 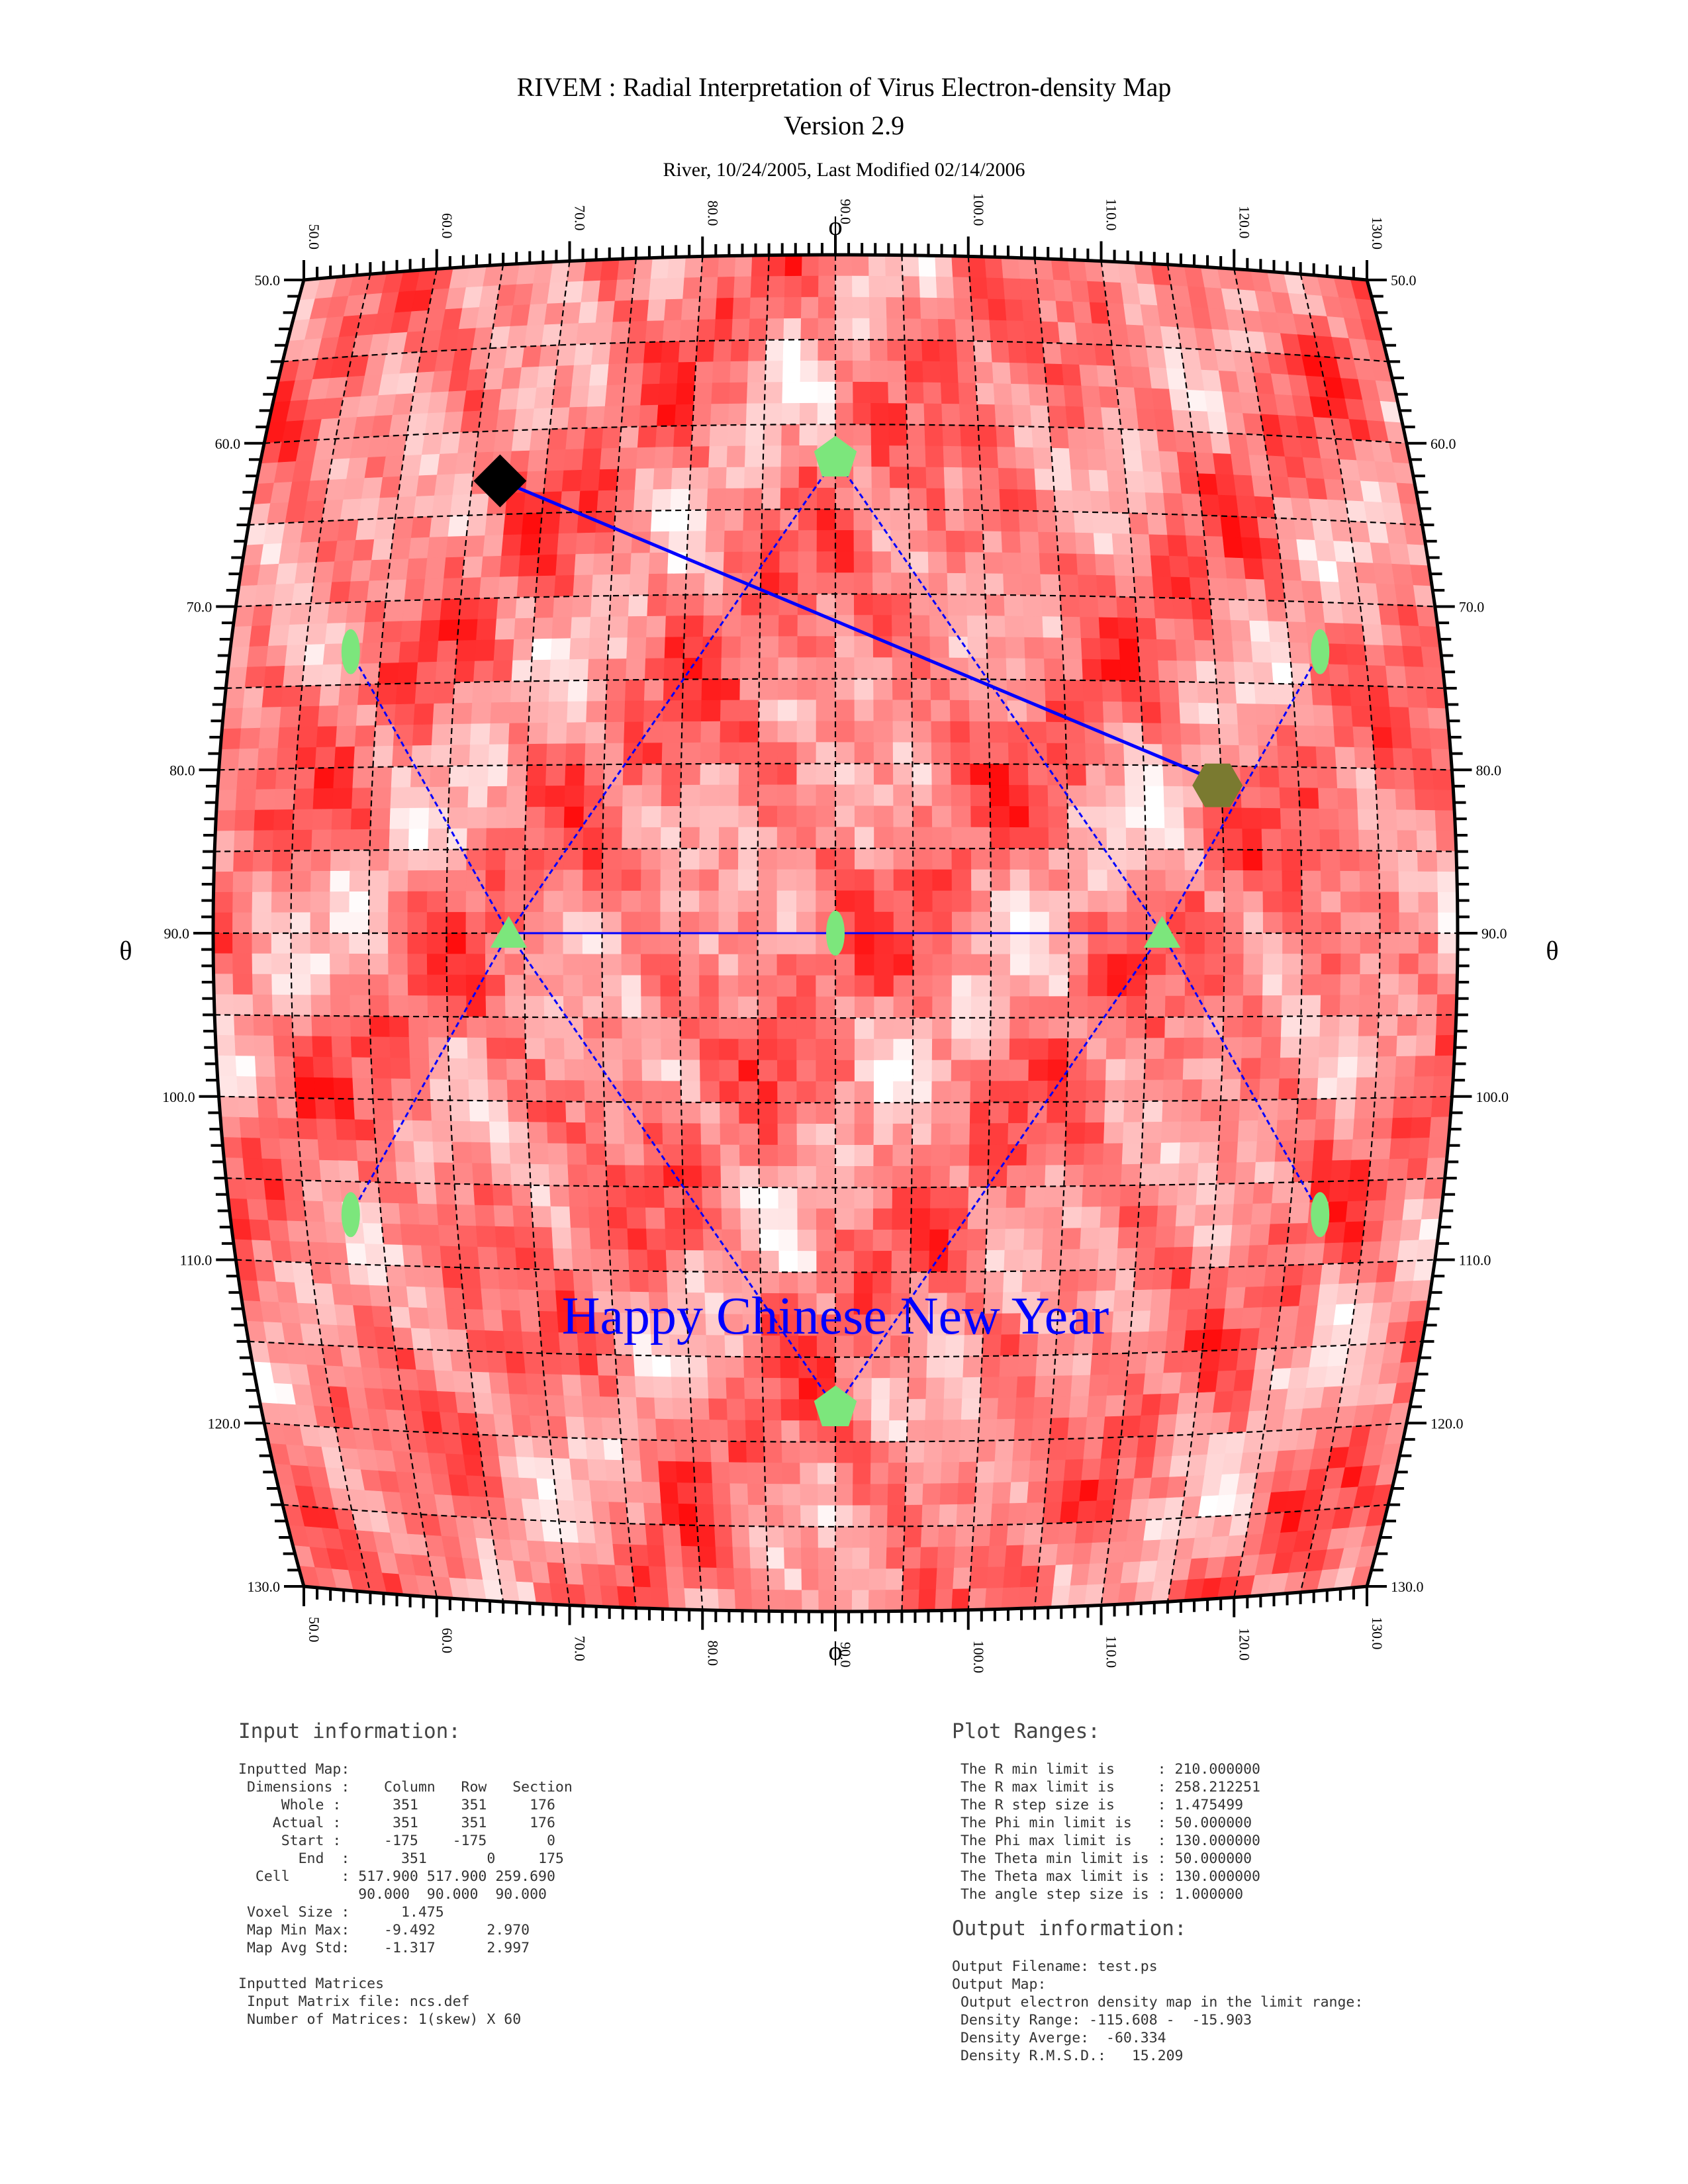 What do you see at coordinates (345, 1912) in the screenshot?
I see `input-info-line: Voxel Size : 1.475` at bounding box center [345, 1912].